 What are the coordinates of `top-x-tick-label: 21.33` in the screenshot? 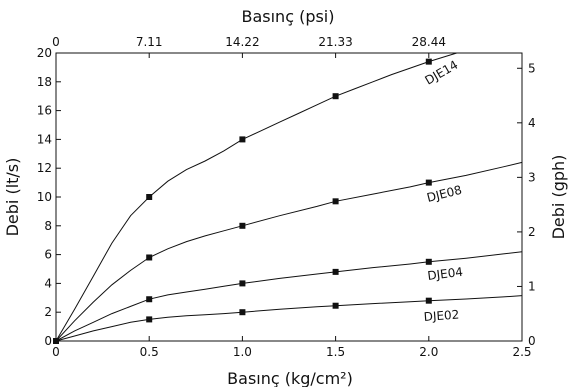 It's located at (335, 42).